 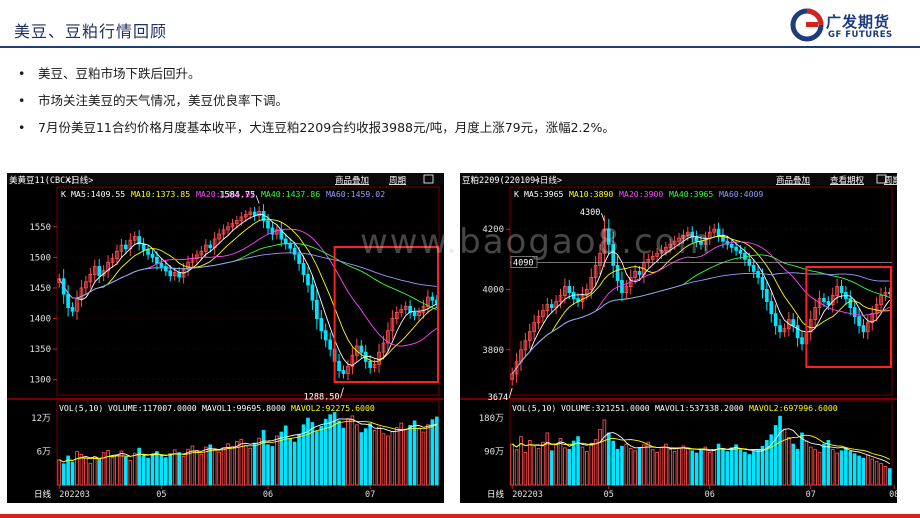 What do you see at coordinates (268, 495) in the screenshot?
I see `x-tick-label: 06` at bounding box center [268, 495].